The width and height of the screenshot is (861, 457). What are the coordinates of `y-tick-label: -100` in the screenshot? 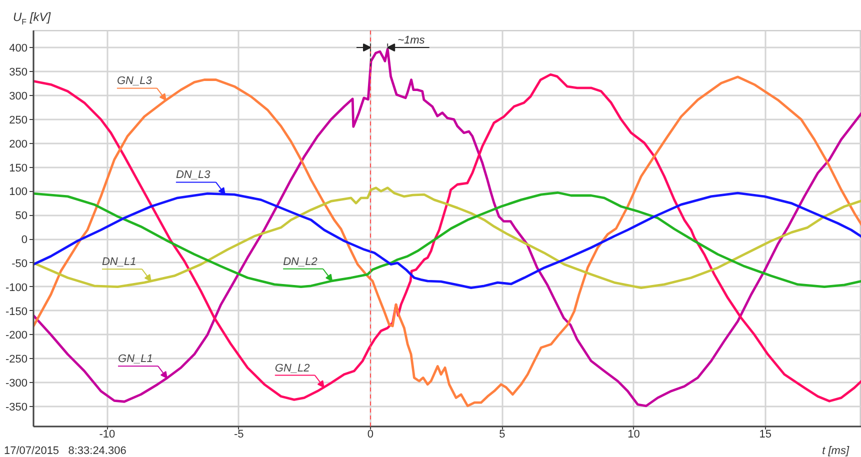 It's located at (16, 288).